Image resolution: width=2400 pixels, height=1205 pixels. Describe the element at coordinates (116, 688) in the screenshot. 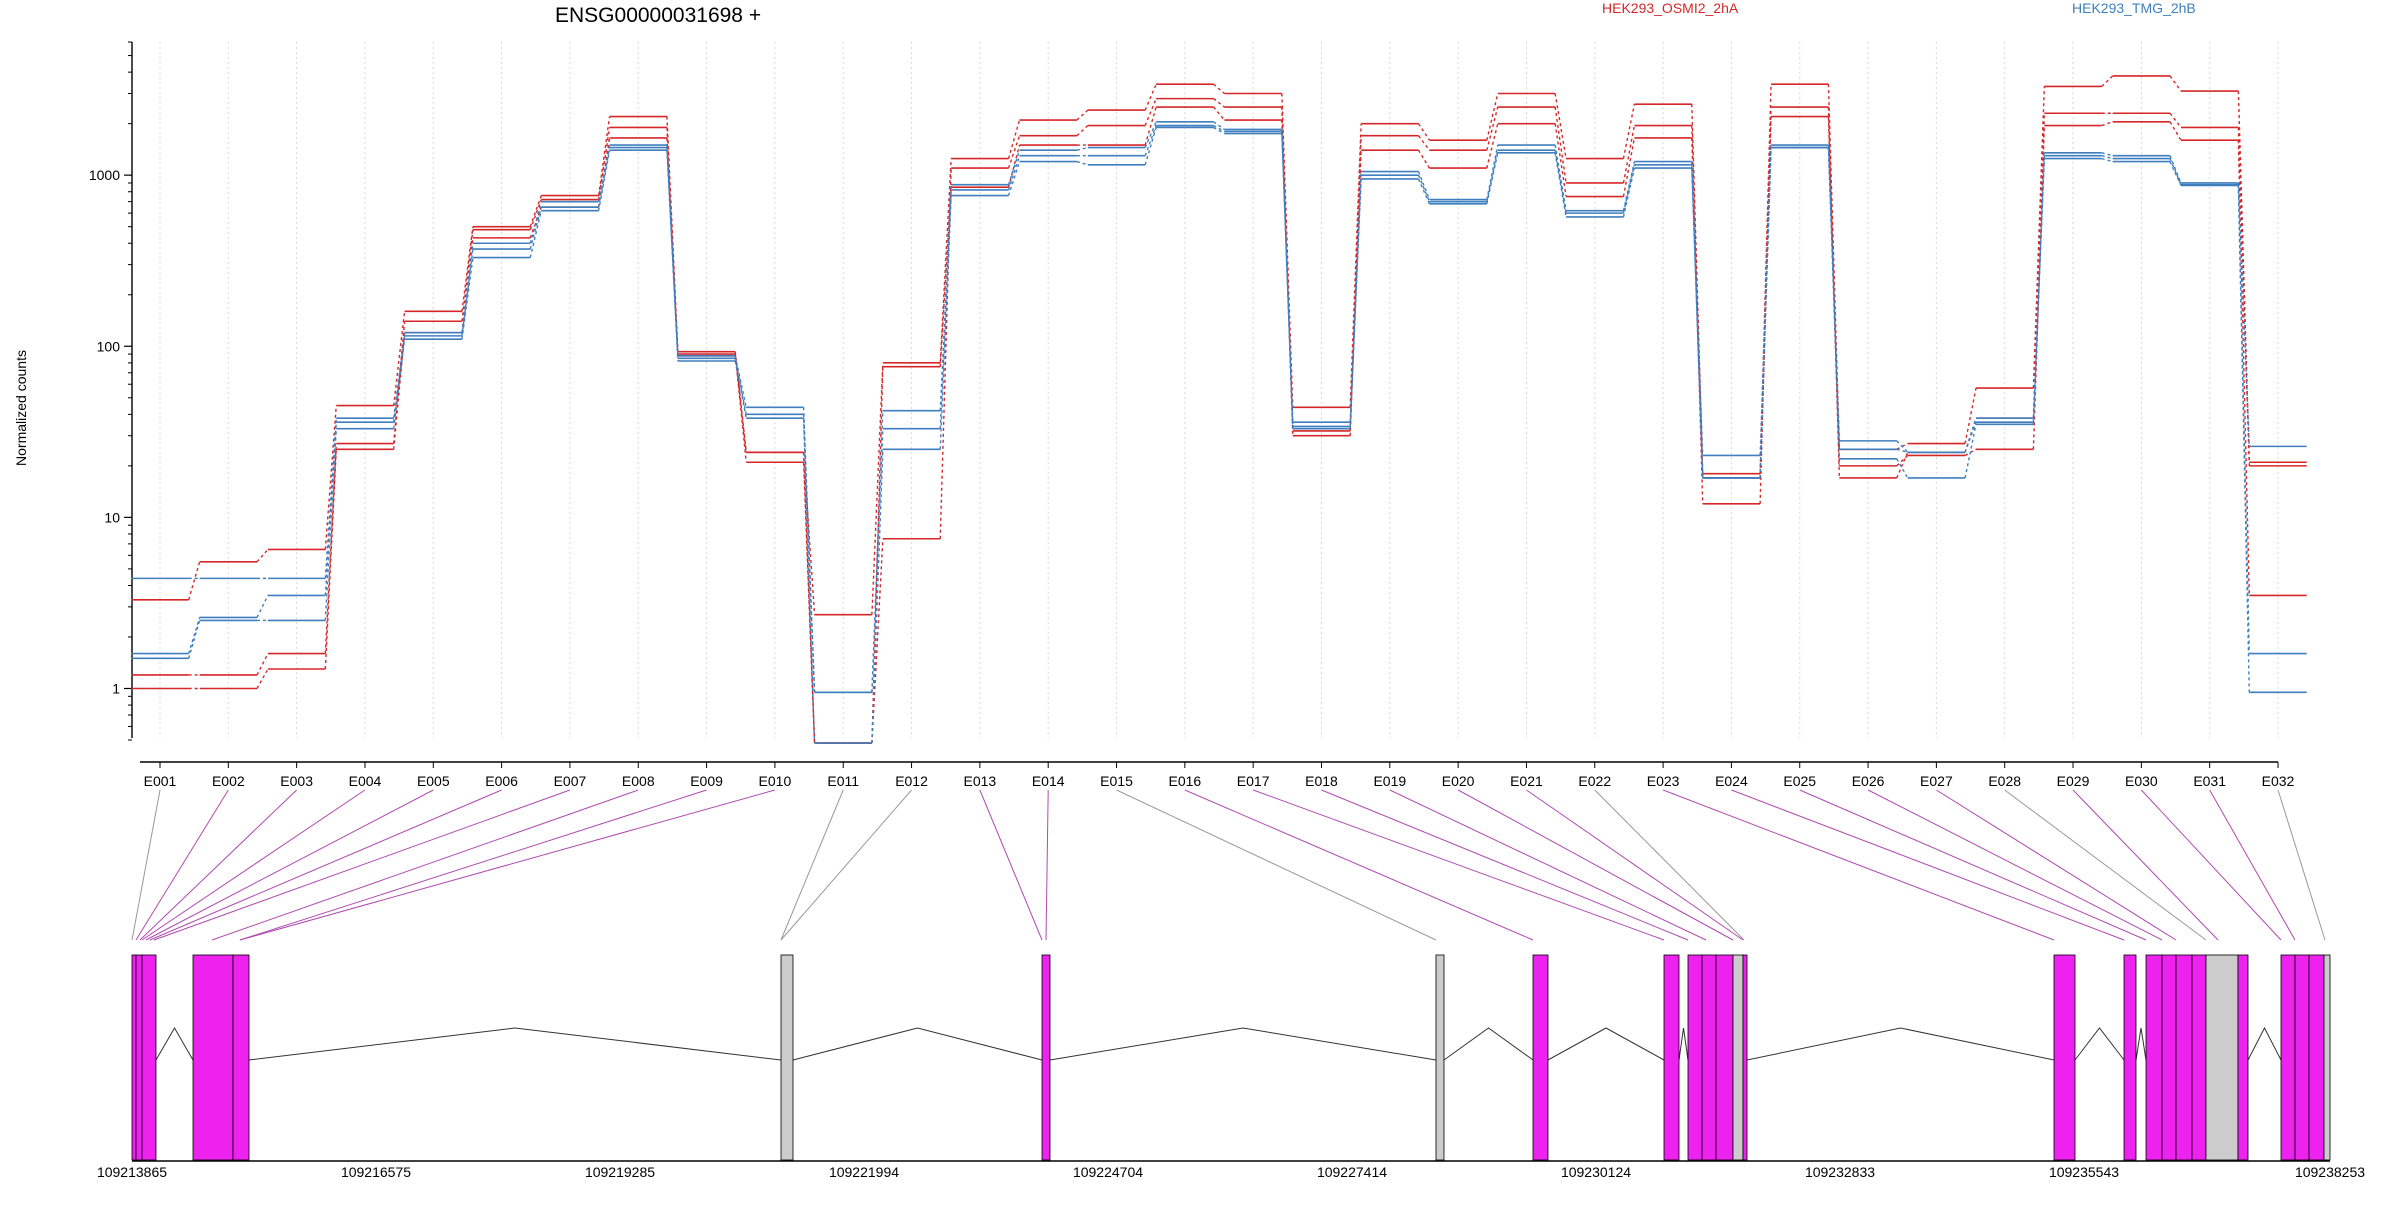

I see `y-tick-label: 1` at that location.